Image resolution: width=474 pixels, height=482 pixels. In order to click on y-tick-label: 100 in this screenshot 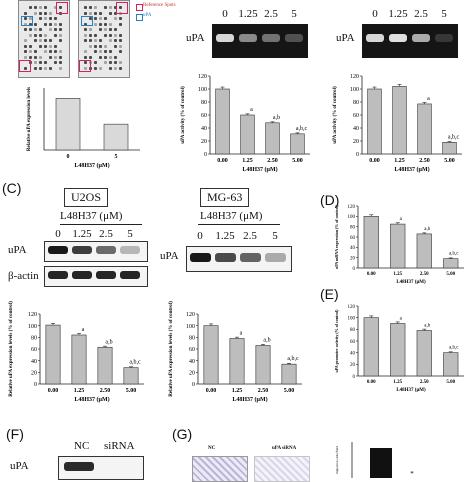, I will do `click(190, 327)`.